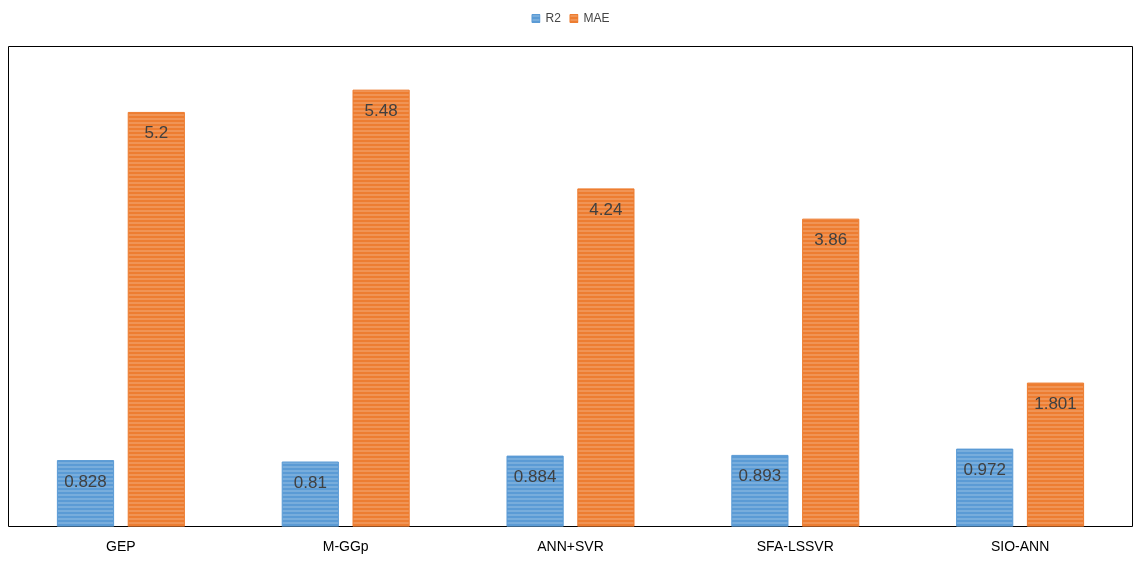 The image size is (1145, 567). What do you see at coordinates (121, 545) in the screenshot?
I see `x-tick-label: GEP` at bounding box center [121, 545].